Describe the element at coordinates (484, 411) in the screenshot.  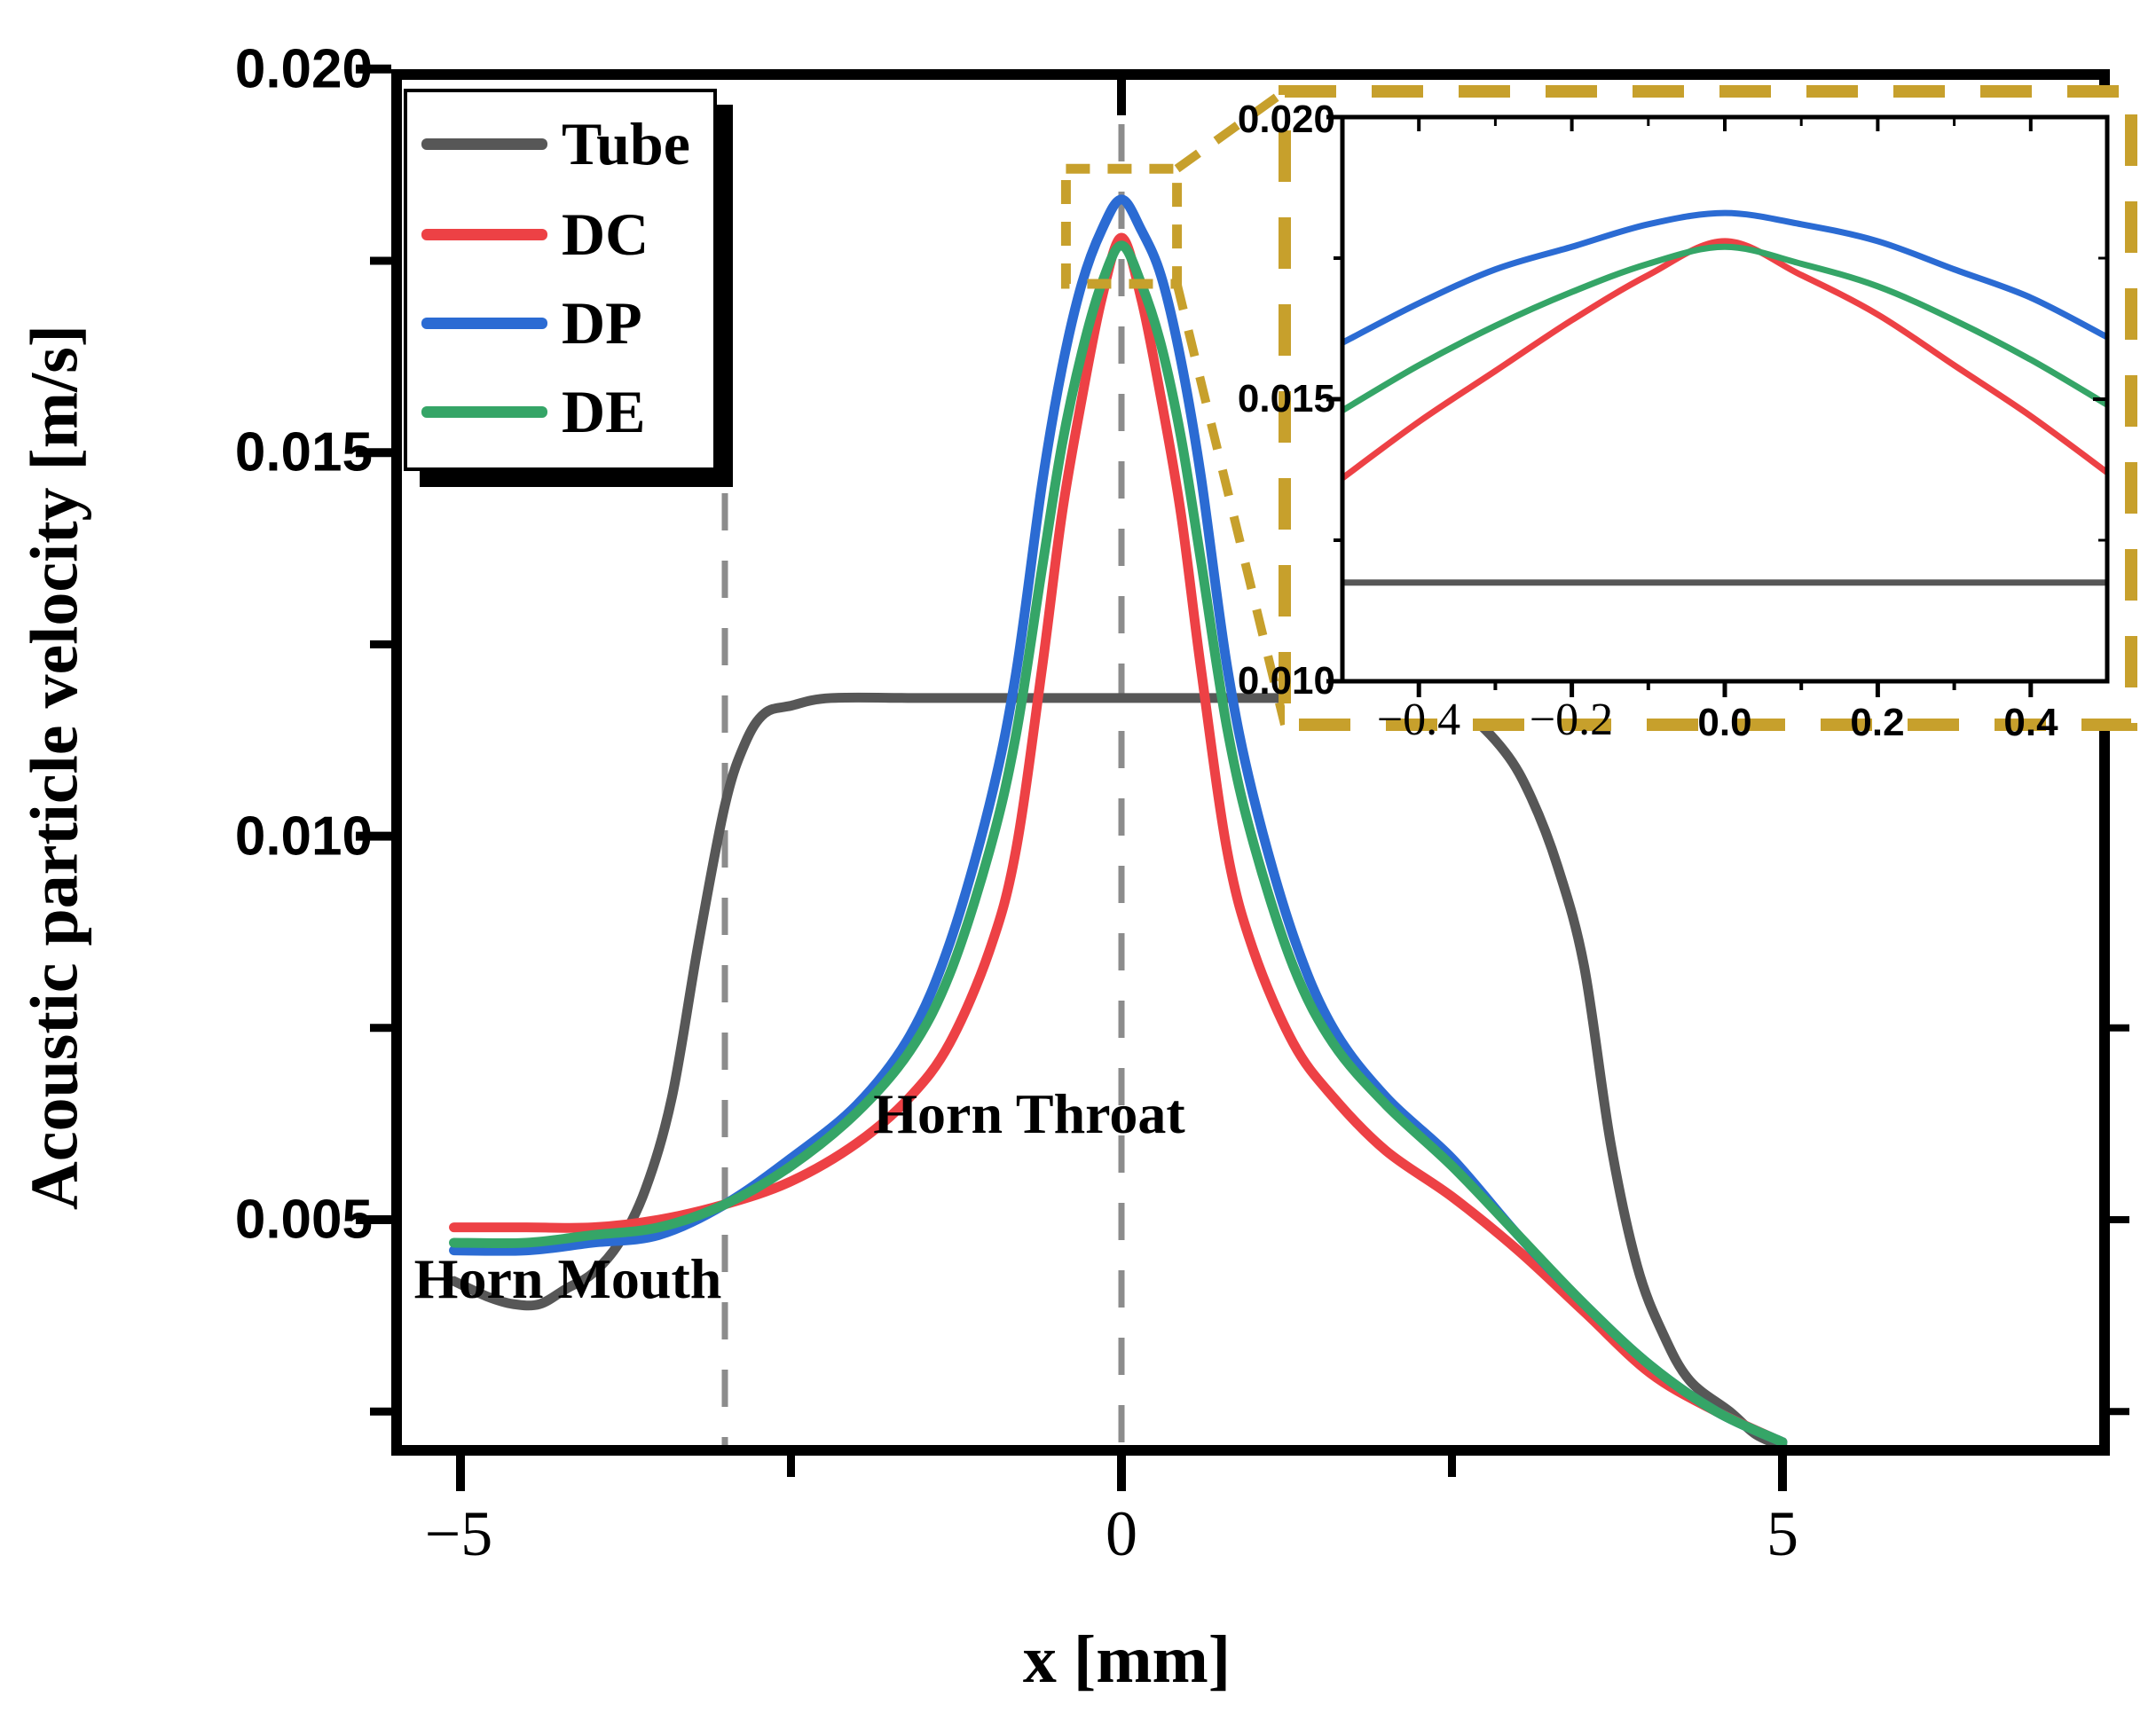
I see `legend-line-sample-de` at that location.